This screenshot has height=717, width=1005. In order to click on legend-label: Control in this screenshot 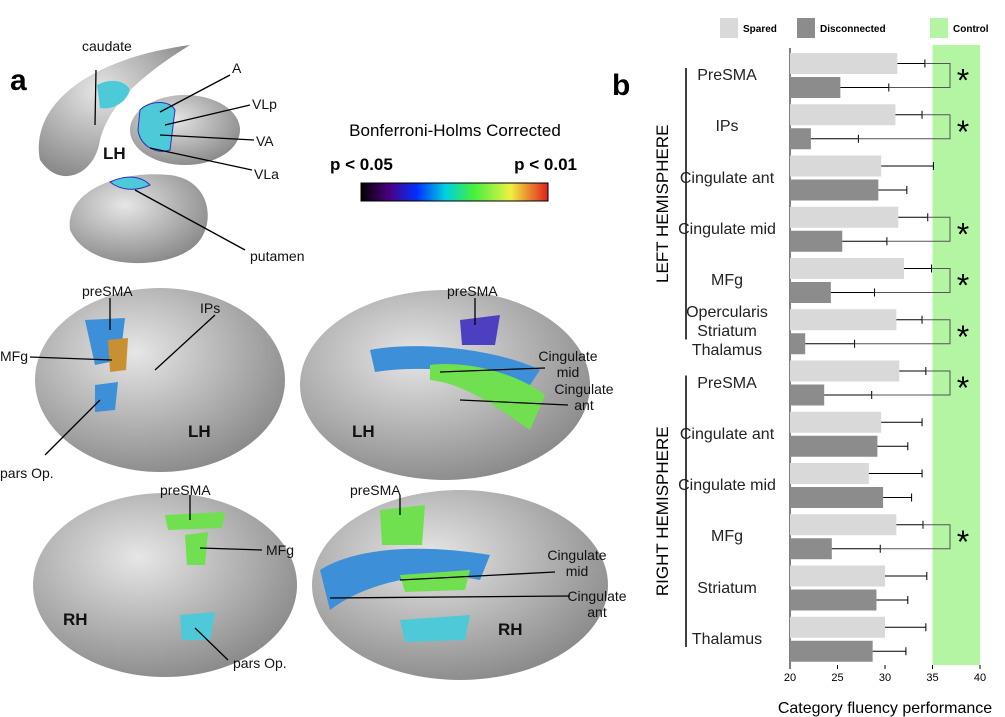, I will do `click(971, 29)`.